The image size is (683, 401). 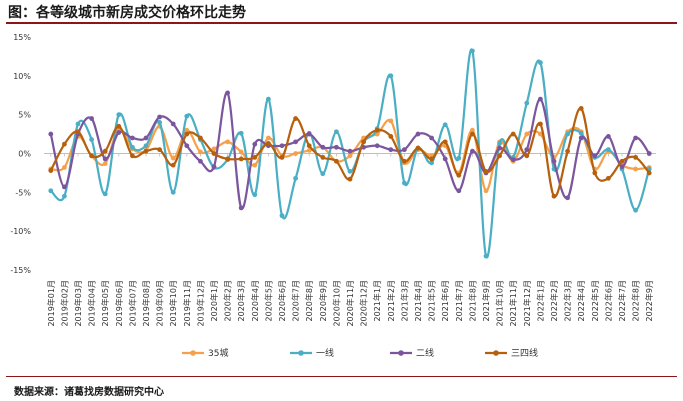 I want to click on x-tick-label: 2021年10月, so click(x=500, y=303).